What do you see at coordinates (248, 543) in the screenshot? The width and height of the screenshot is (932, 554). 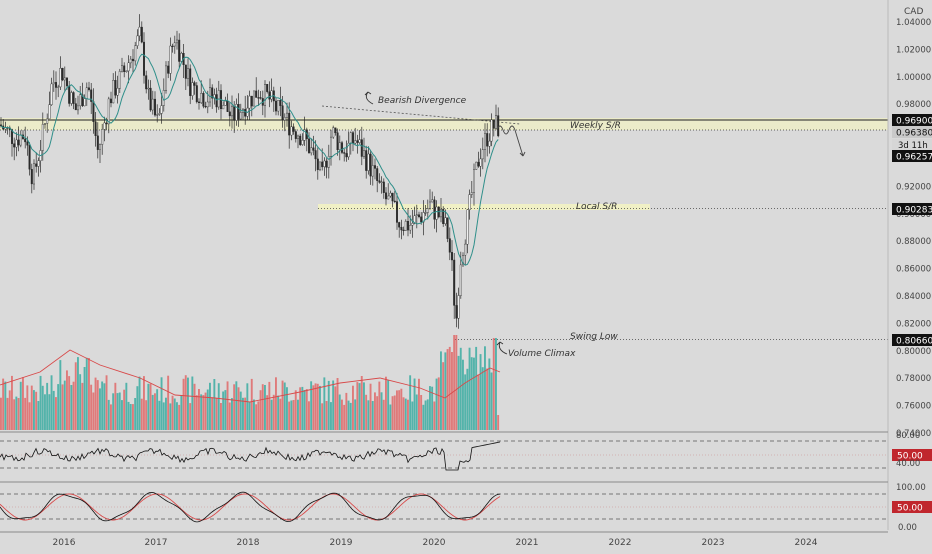 I see `time-label-2018: 2018` at bounding box center [248, 543].